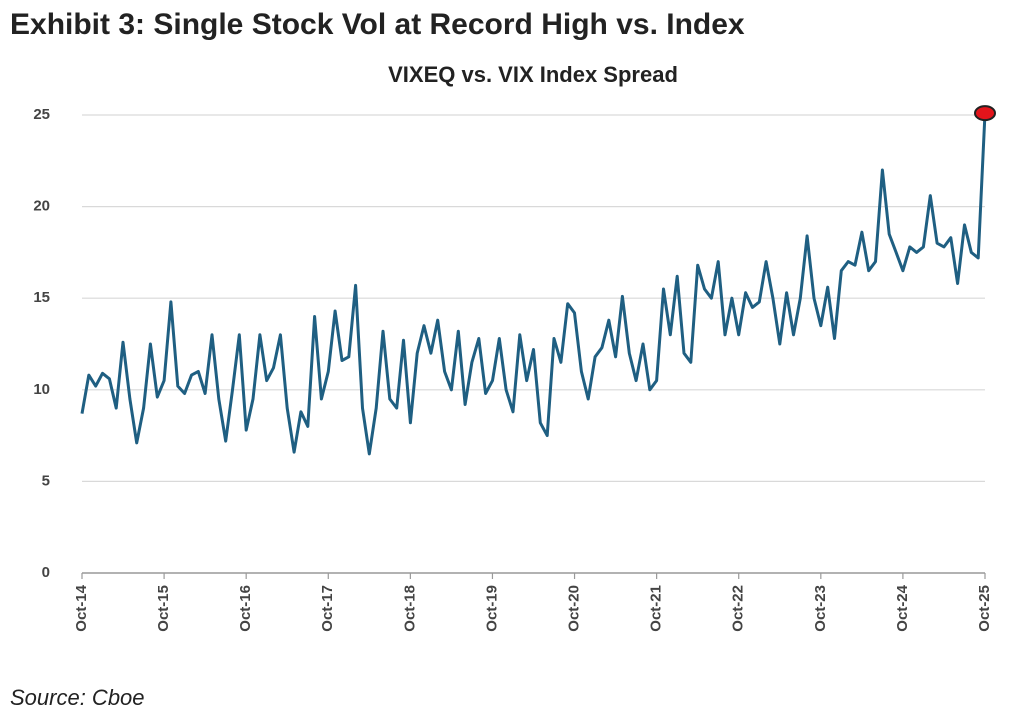  Describe the element at coordinates (41, 206) in the screenshot. I see `y-tick-label: 20` at that location.